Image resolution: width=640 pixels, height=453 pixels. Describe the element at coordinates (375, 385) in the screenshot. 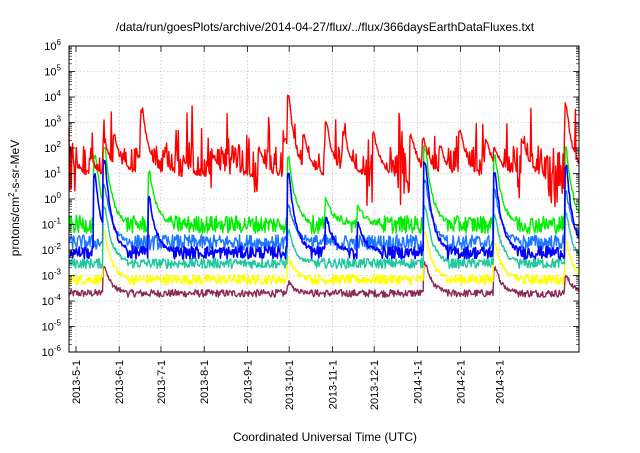

I see `x-tick-label: 2013-12-1` at that location.